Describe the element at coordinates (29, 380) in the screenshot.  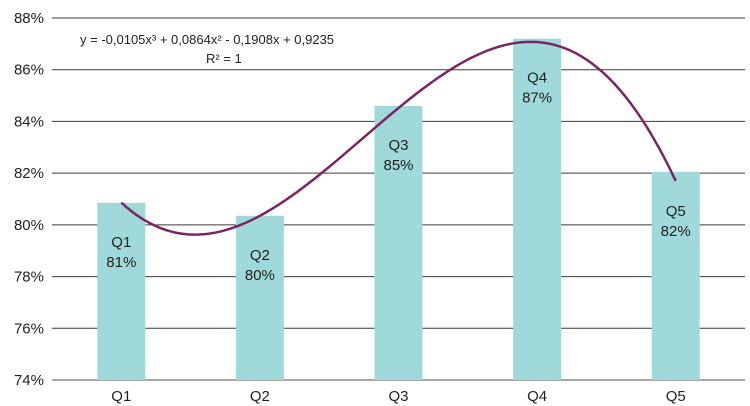
I see `y-tick-label: 74%` at that location.